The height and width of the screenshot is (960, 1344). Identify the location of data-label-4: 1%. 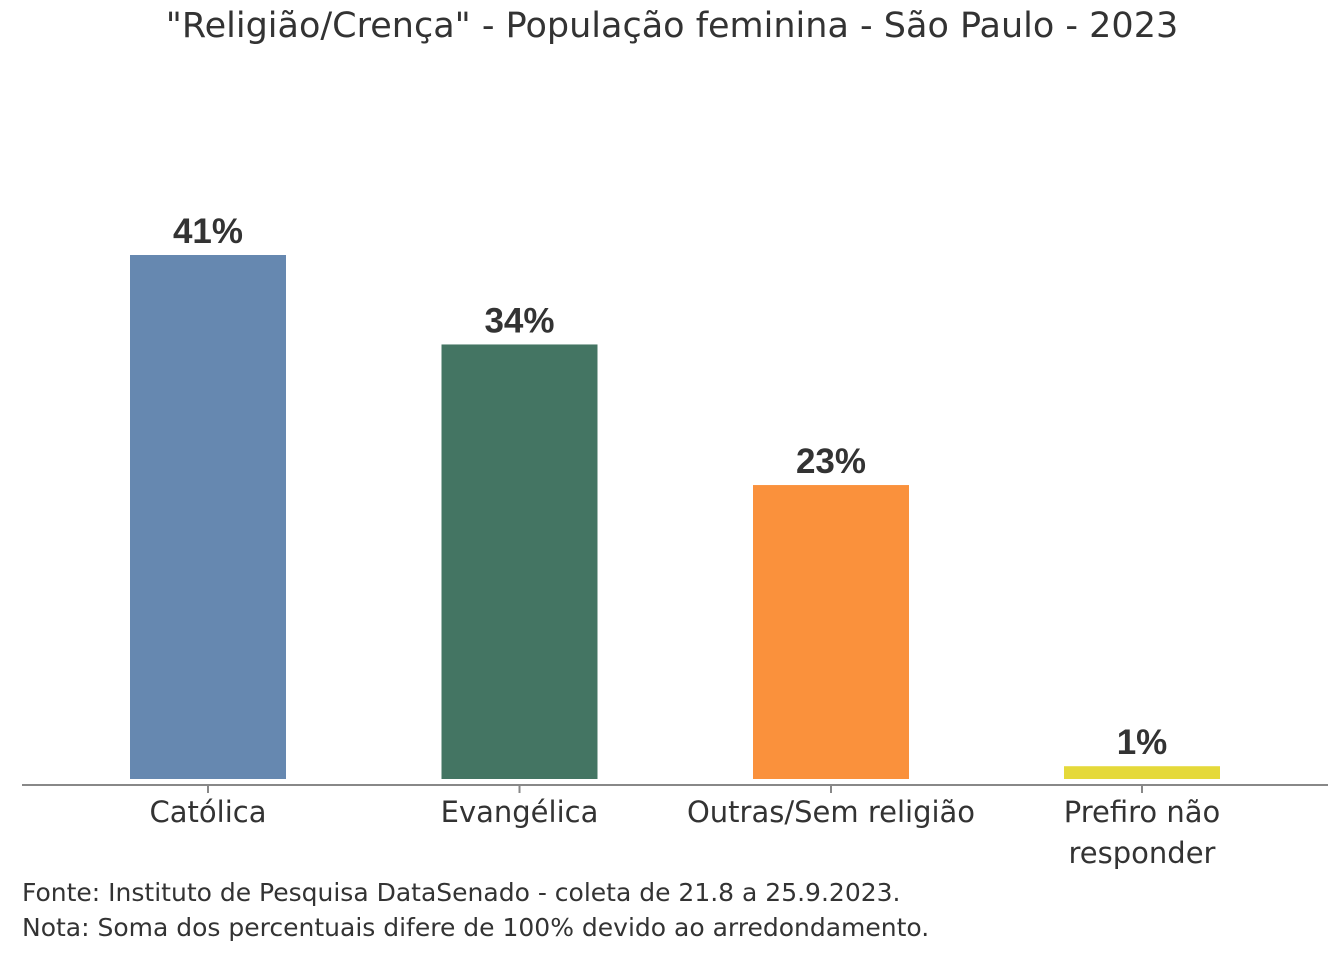
(1142, 742).